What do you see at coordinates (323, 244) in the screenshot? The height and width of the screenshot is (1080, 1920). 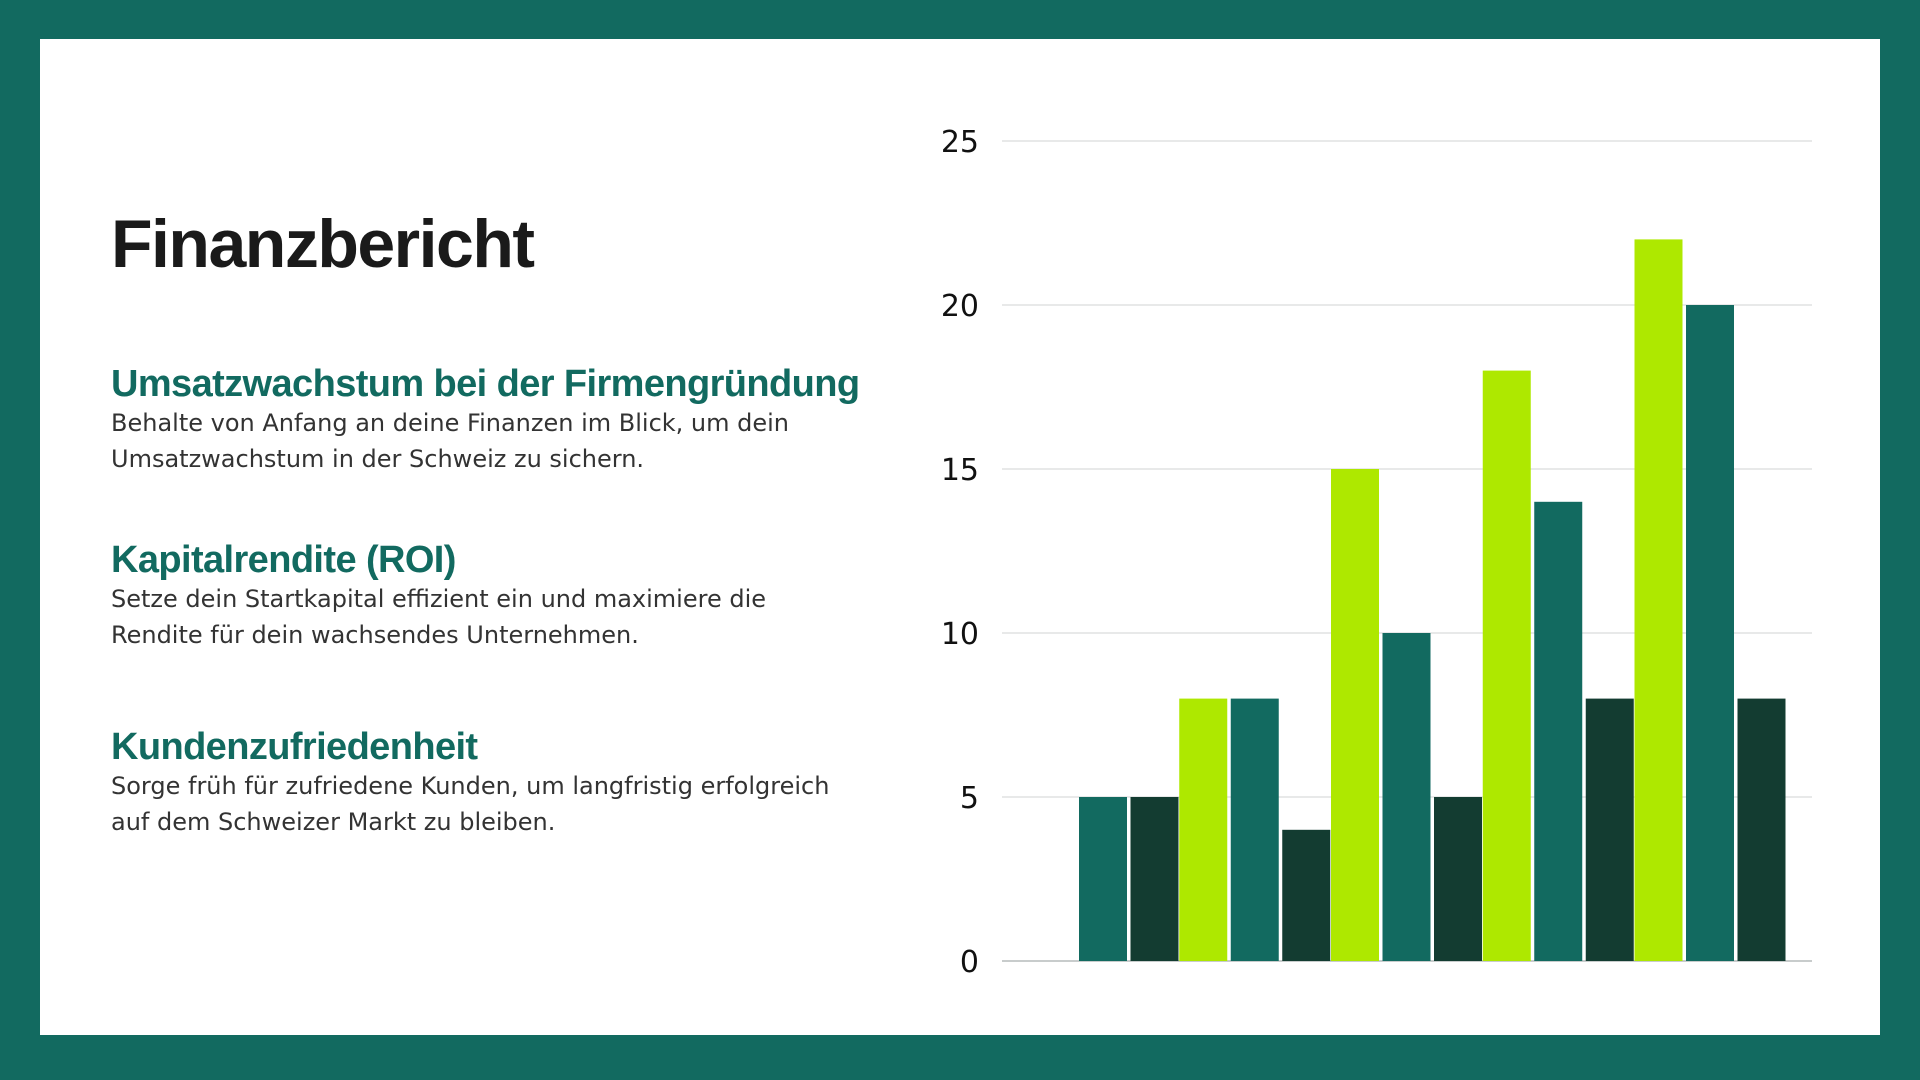 I see `page-title: Finanzbericht` at bounding box center [323, 244].